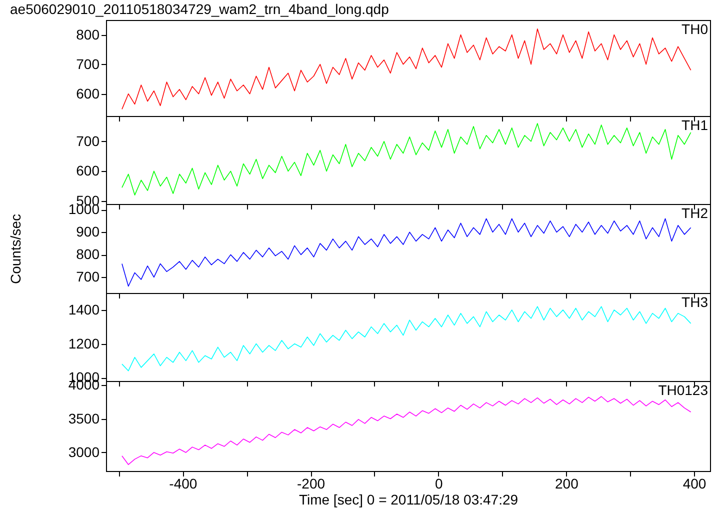  I want to click on x-tick-label: 200, so click(567, 484).